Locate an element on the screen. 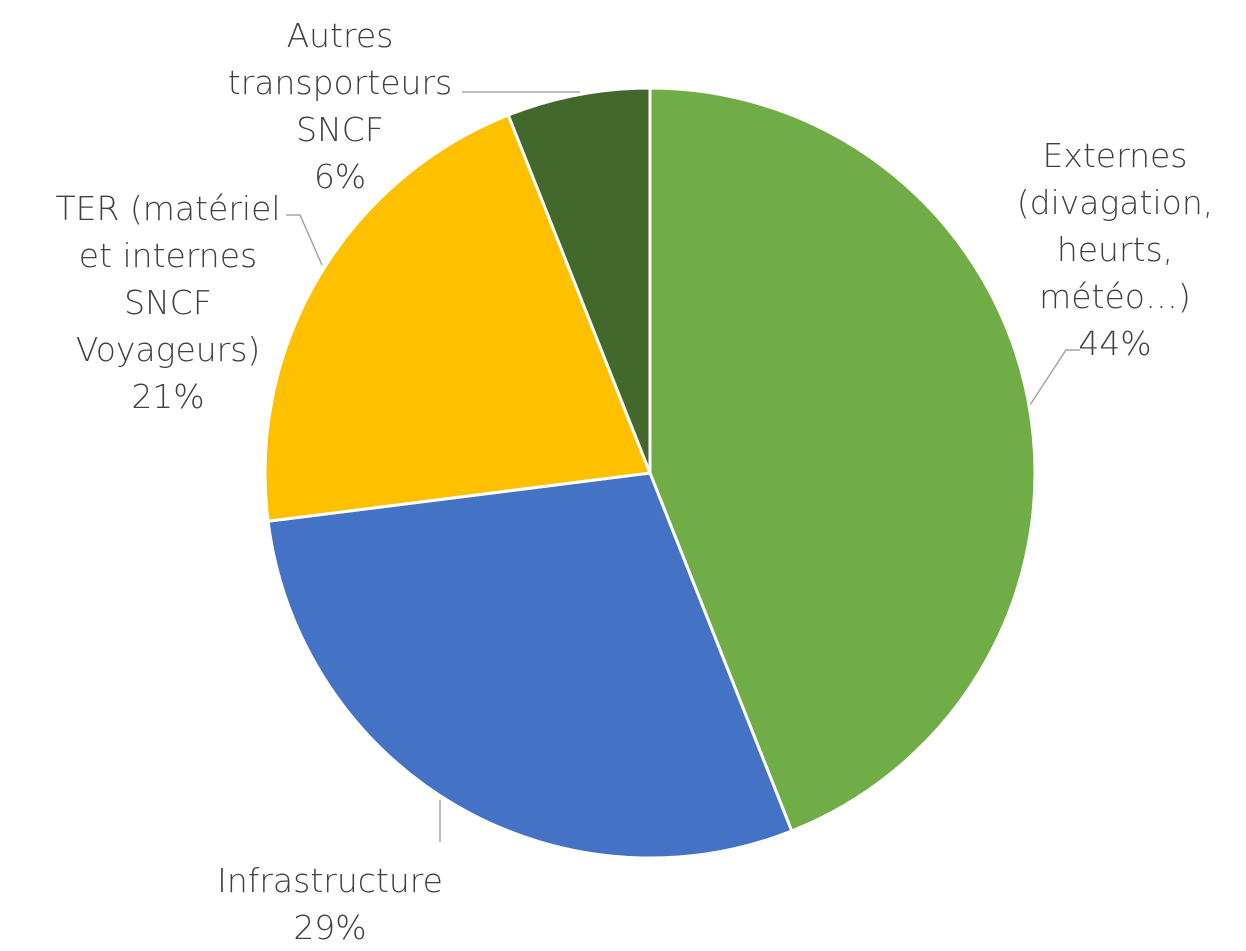 Image resolution: width=1246 pixels, height=951 pixels. value-label: 21% is located at coordinates (168, 396).